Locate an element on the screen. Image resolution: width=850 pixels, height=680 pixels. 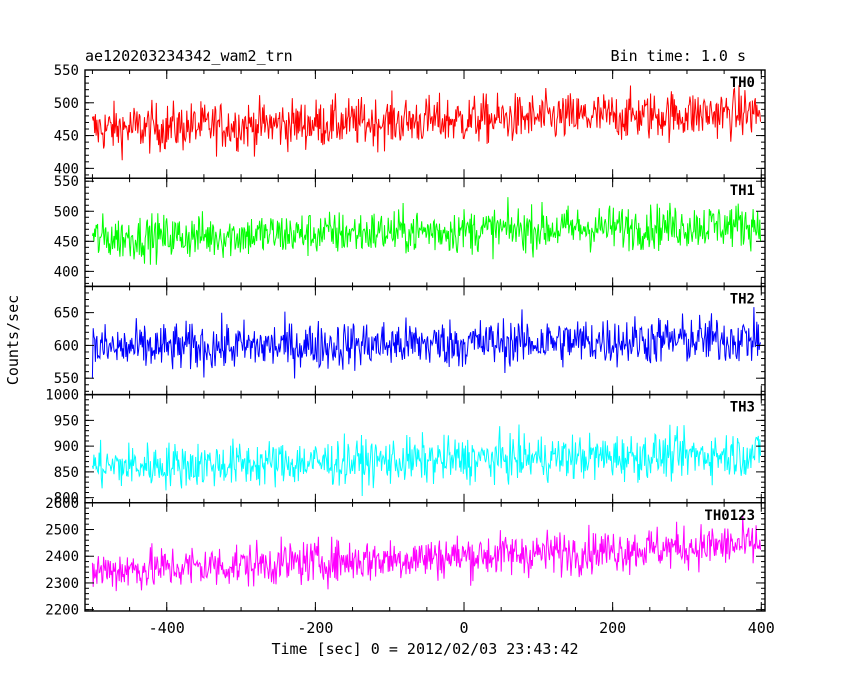
bin-time-label: Bin time: 1.0 s is located at coordinates (678, 56).